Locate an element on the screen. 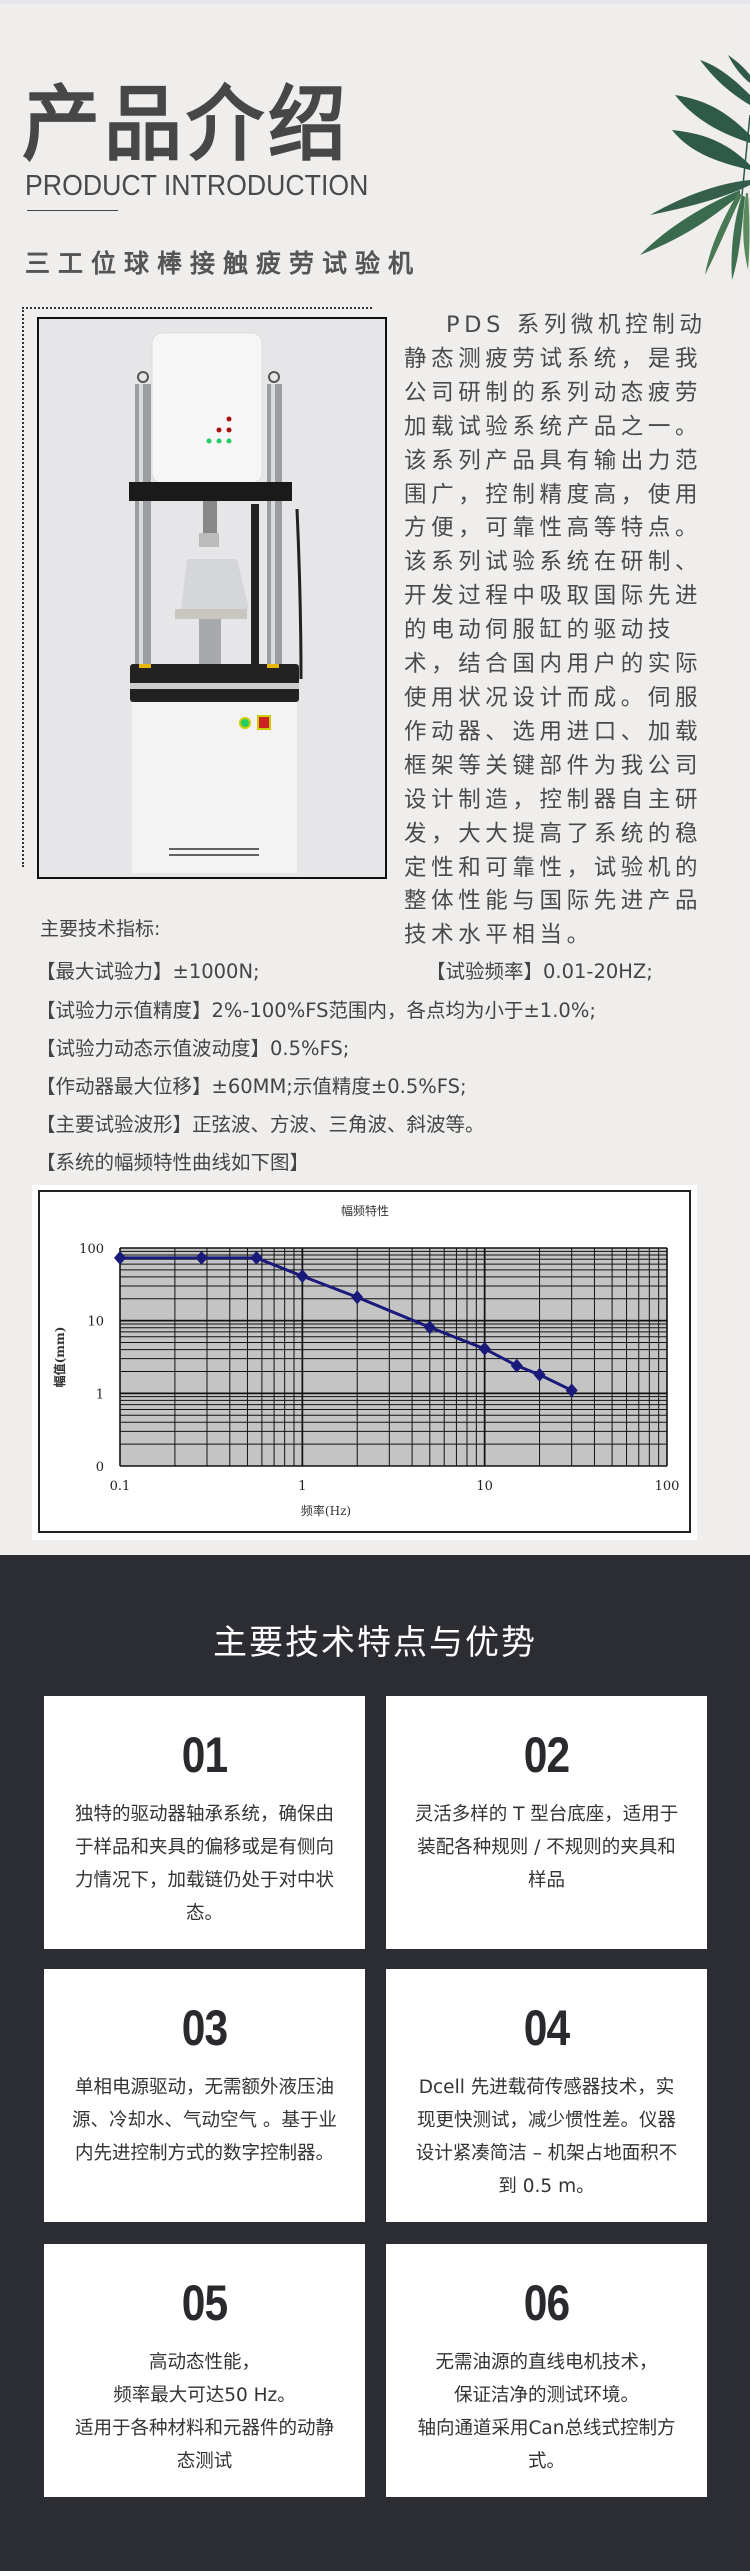 Image resolution: width=750 pixels, height=2571 pixels. product-photo is located at coordinates (212, 598).